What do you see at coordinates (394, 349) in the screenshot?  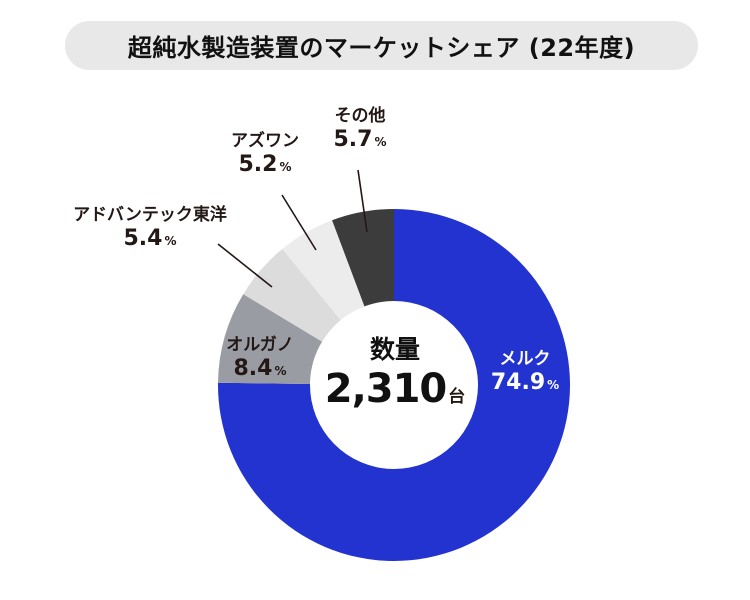 I see `center-label: 数量` at bounding box center [394, 349].